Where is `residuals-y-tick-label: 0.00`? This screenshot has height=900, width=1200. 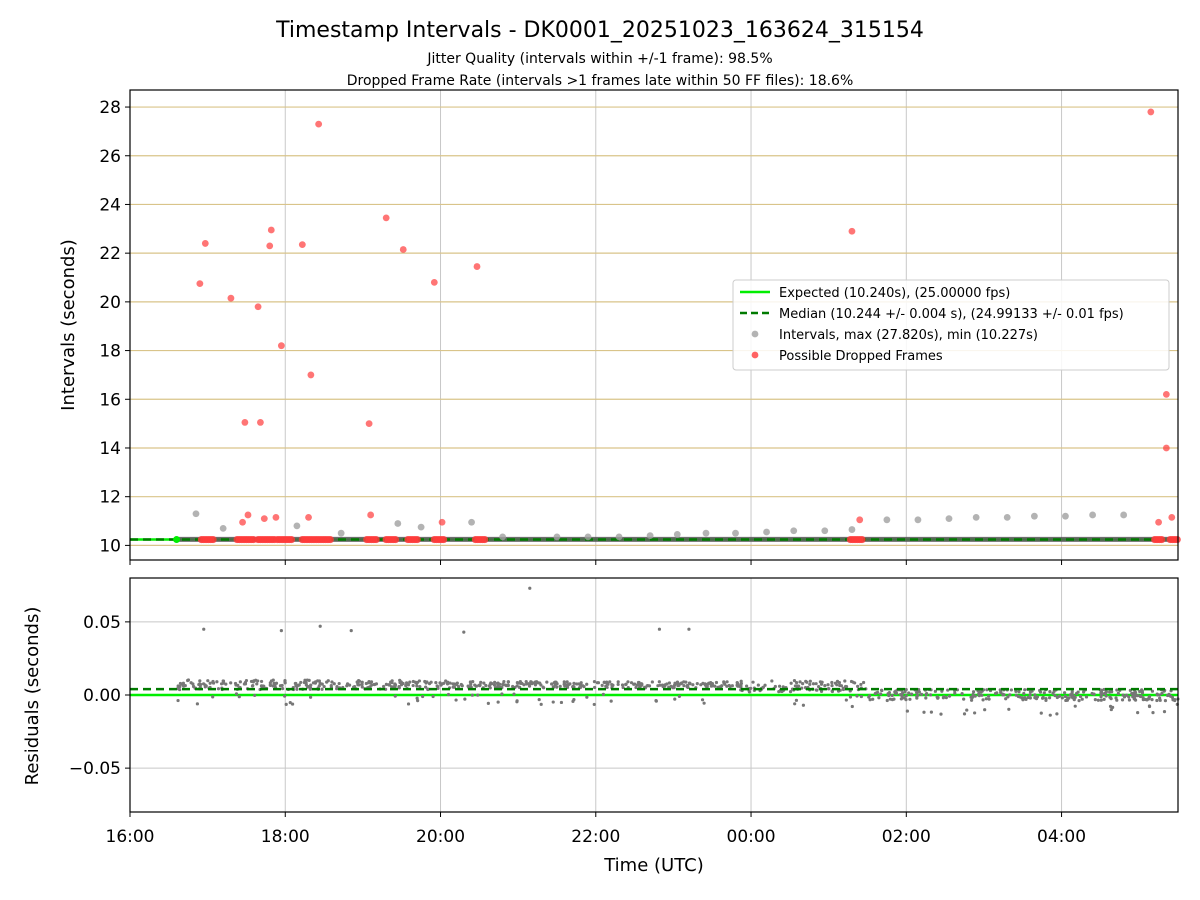 residuals-y-tick-label: 0.00 is located at coordinates (102, 696).